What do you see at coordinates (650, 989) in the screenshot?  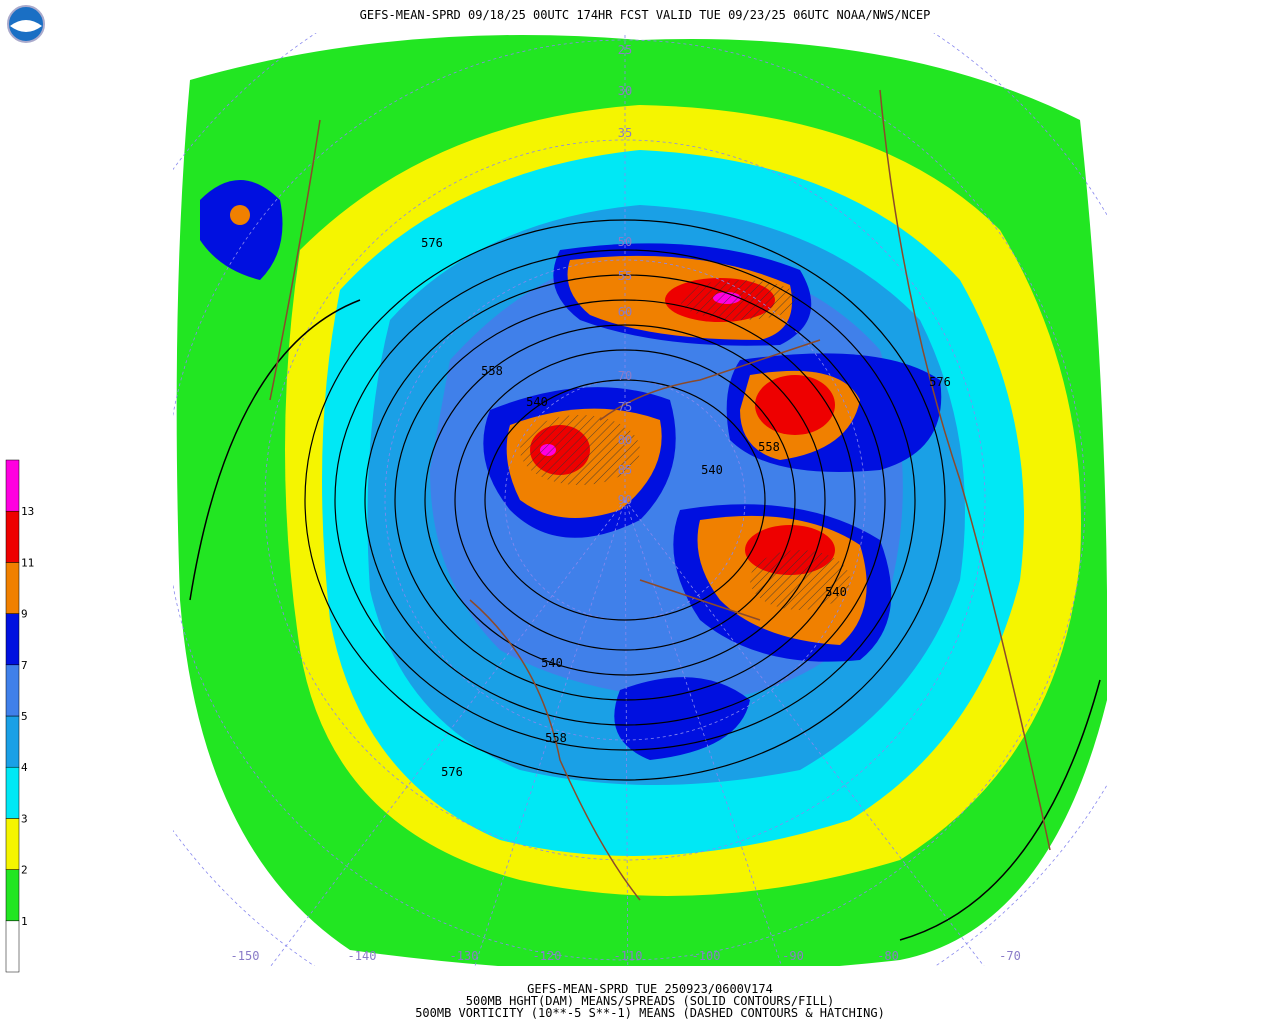 I see `footer-line: GEFS-MEAN-SPRD TUE 250923/0600V174` at bounding box center [650, 989].